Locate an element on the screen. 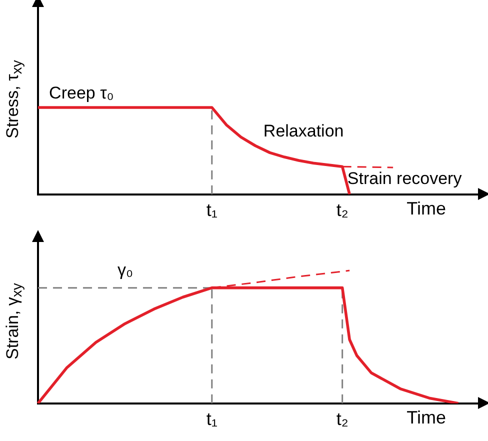 This screenshot has width=488, height=441. annotation: Strain recovery is located at coordinates (404, 178).